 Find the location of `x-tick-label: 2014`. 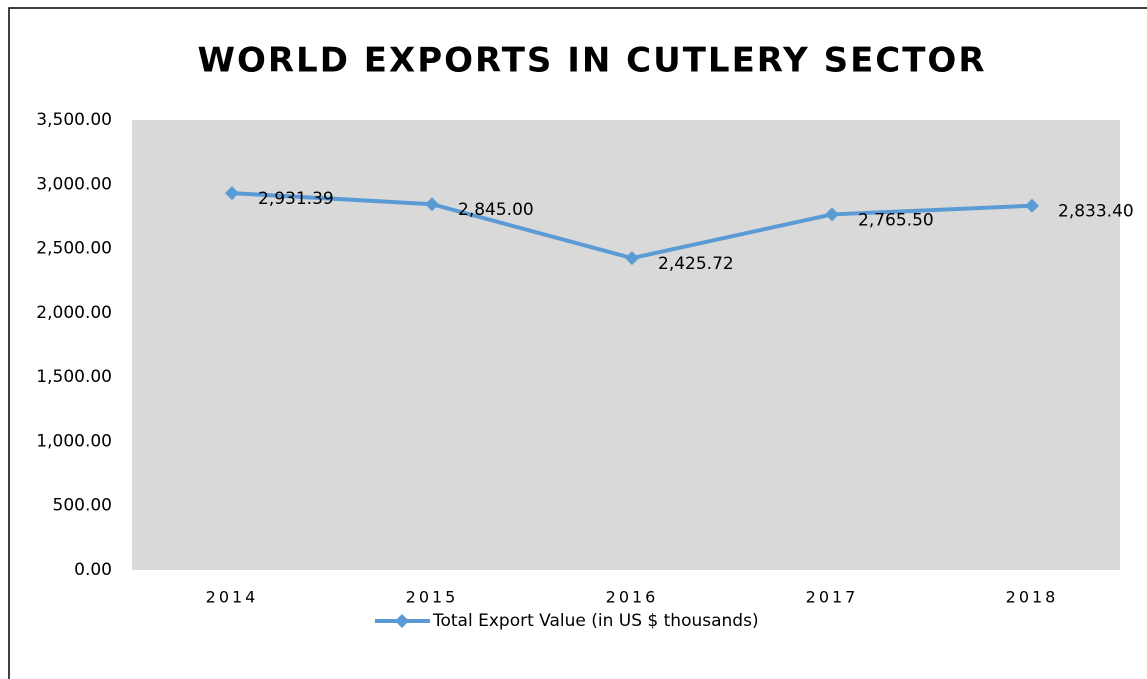

x-tick-label: 2014 is located at coordinates (232, 597).